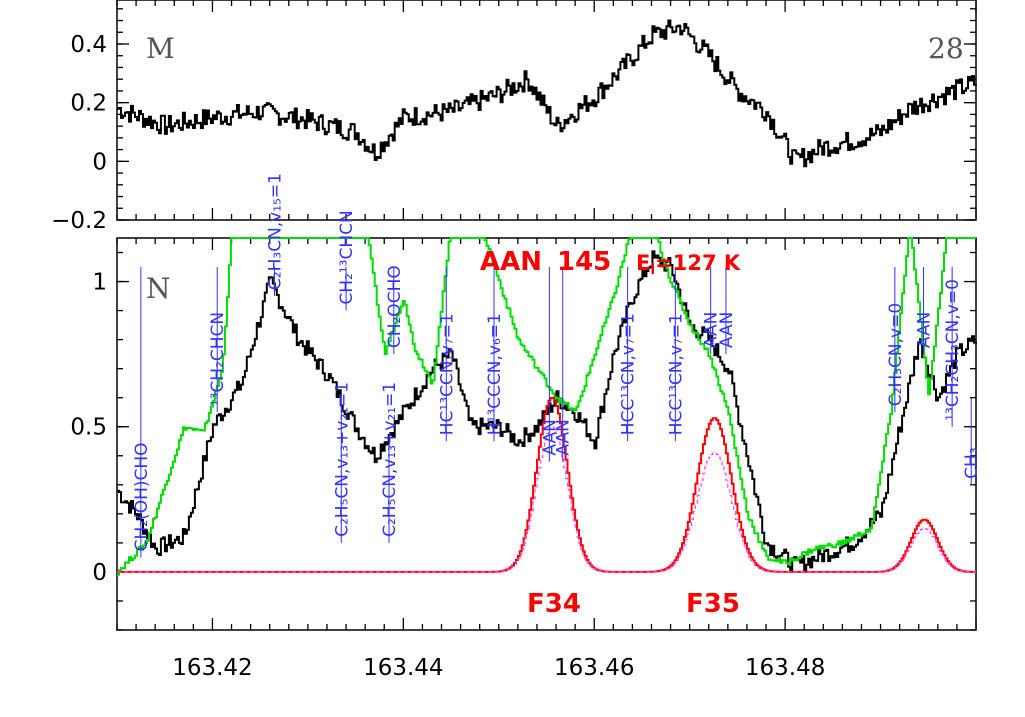 The height and width of the screenshot is (717, 1025). Describe the element at coordinates (395, 306) in the screenshot. I see `line-marker-label: CH₂OCHO` at that location.